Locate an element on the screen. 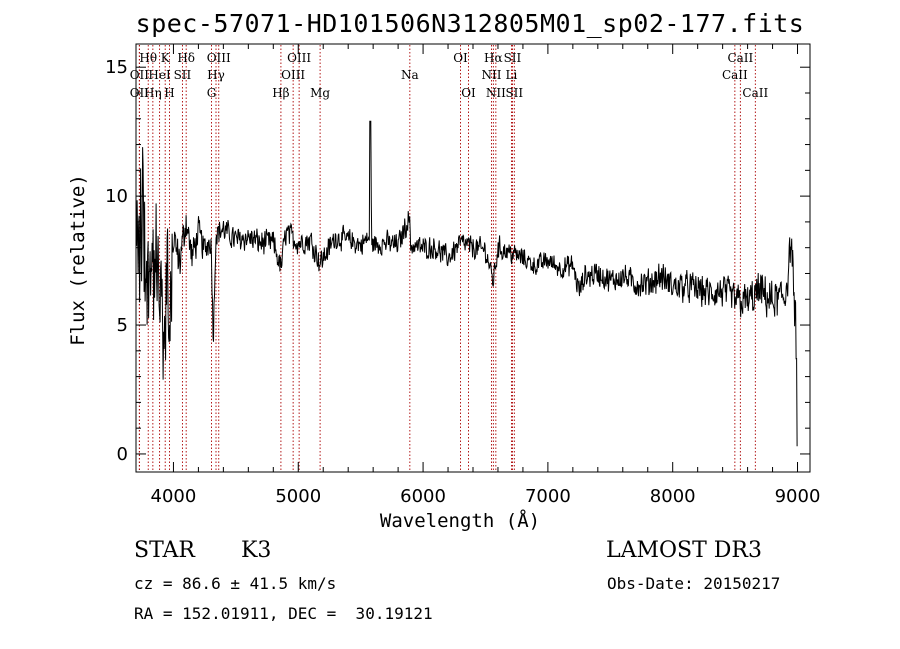 The image size is (900, 649). line-label-7: SII is located at coordinates (183, 75).